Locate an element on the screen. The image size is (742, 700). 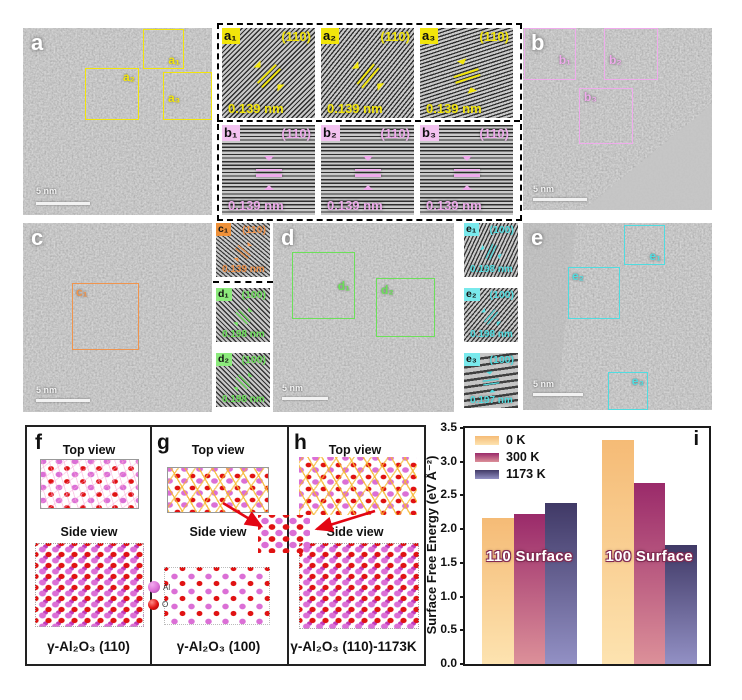
inset-chip: d₂ is located at coordinates (224, 359).